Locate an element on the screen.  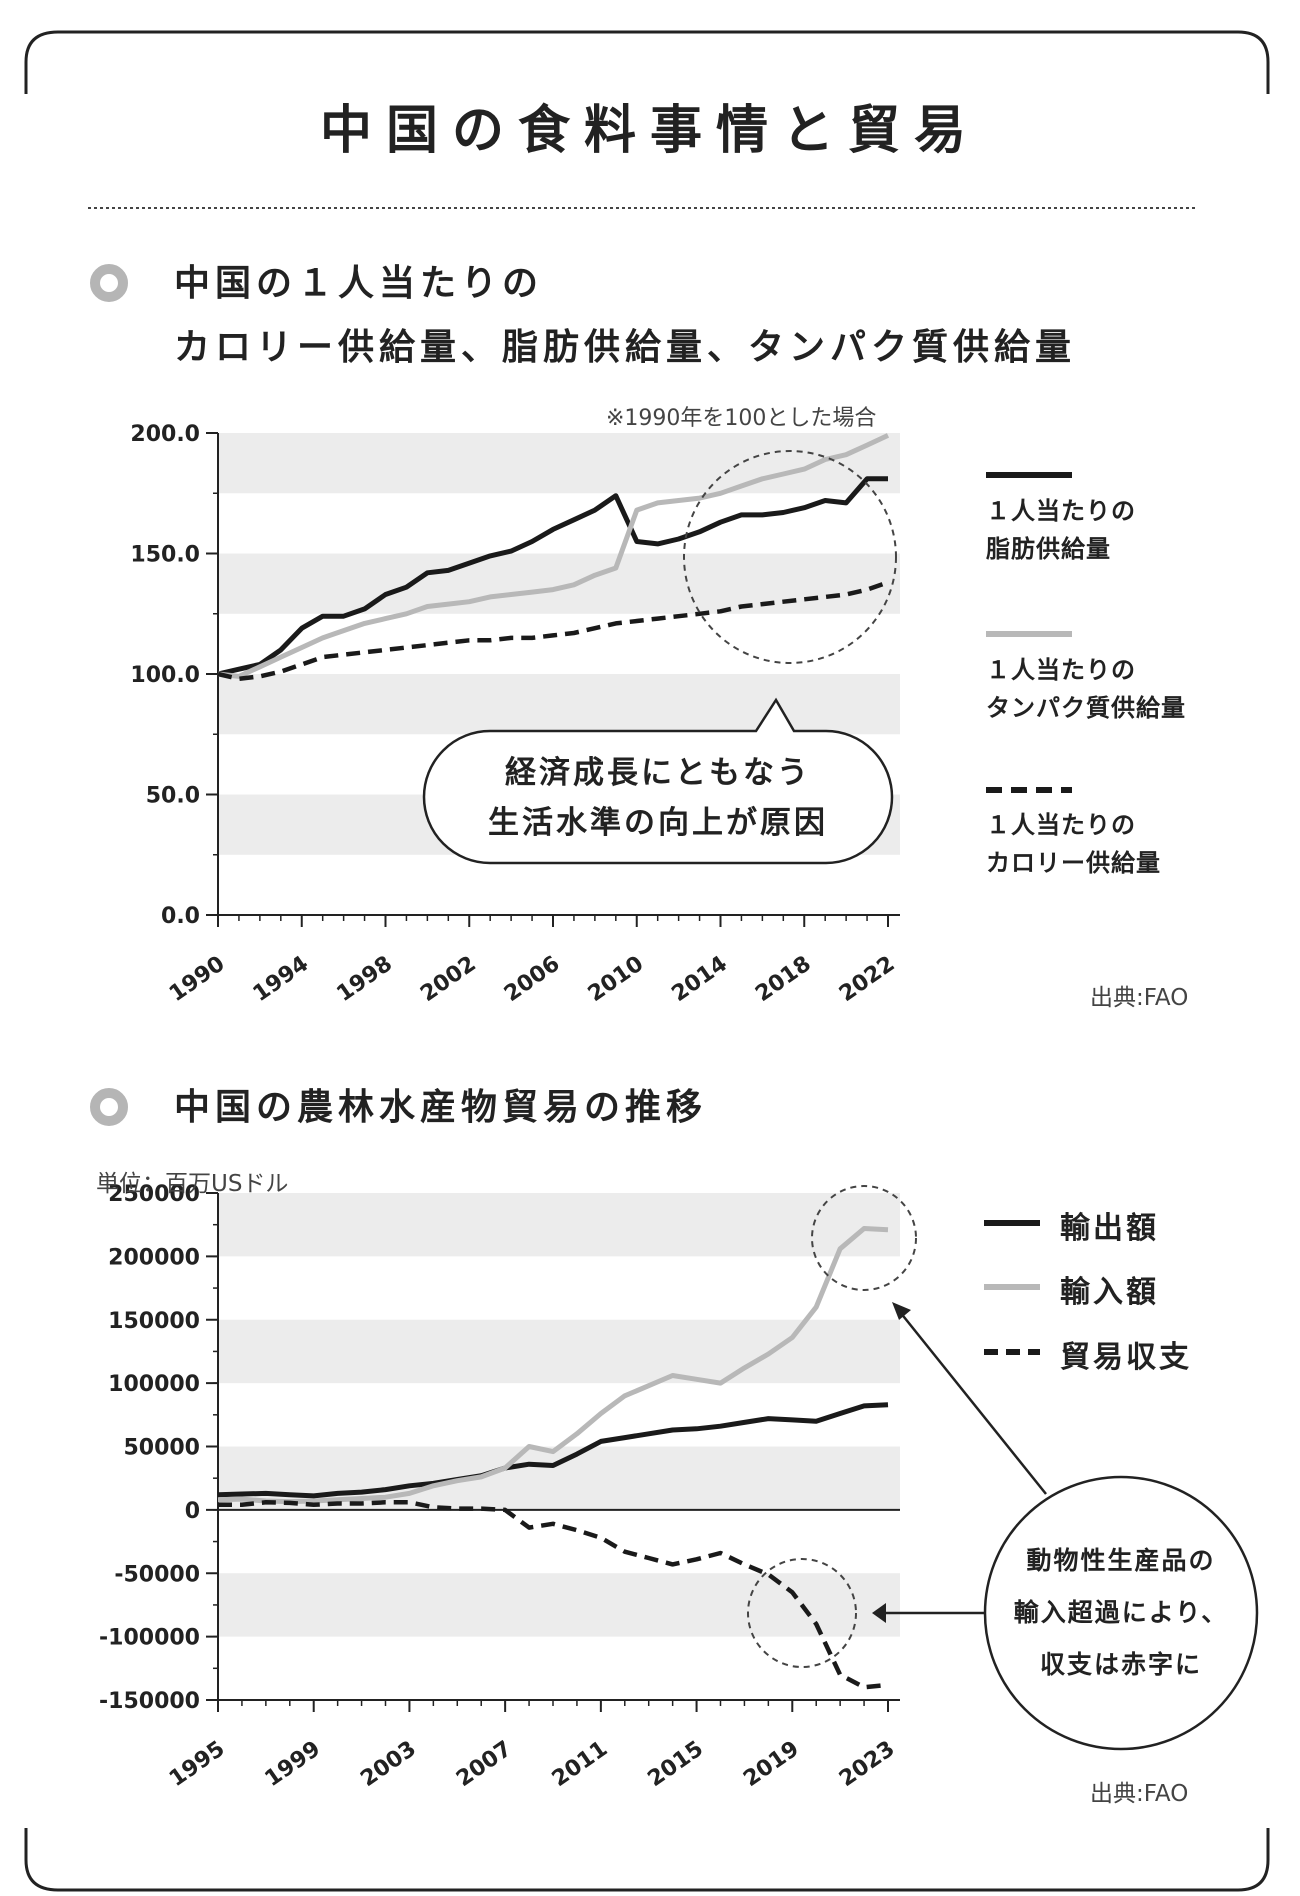
explanation-circle is located at coordinates (1121, 1613).